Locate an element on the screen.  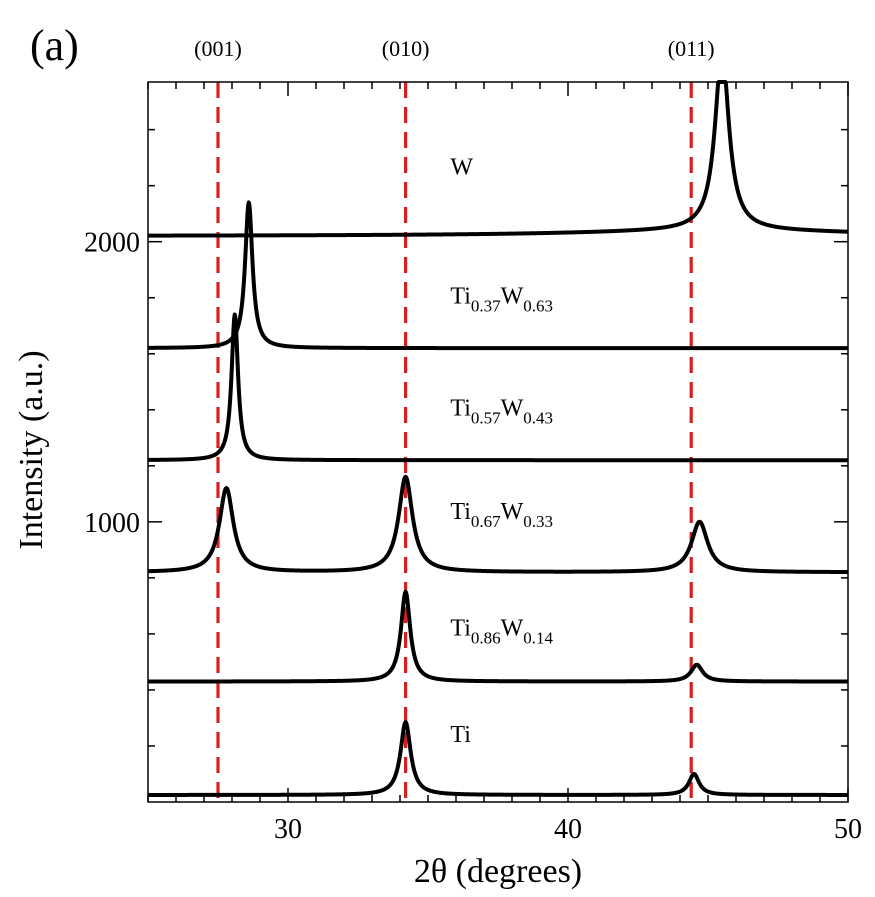
reference-label: (010) is located at coordinates (406, 48).